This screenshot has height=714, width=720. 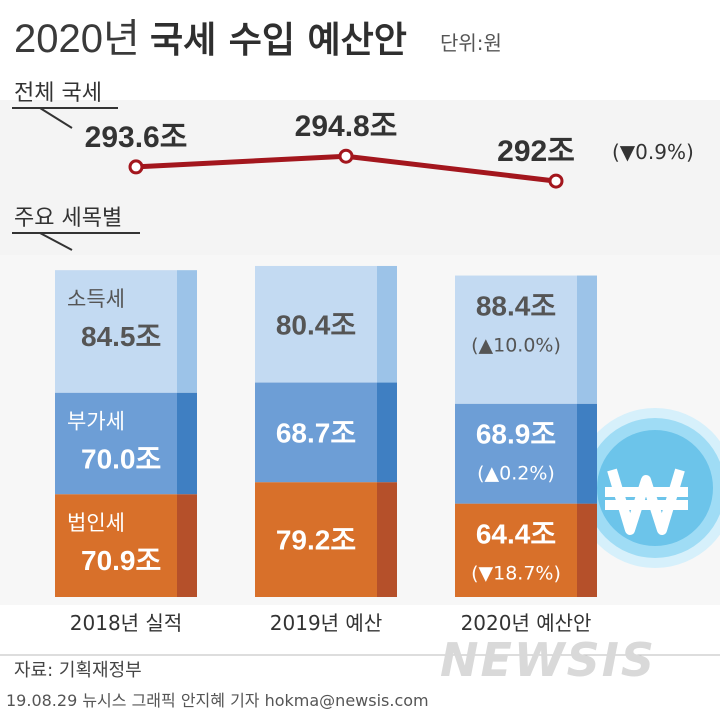 What do you see at coordinates (77, 39) in the screenshot?
I see `title-year: 2020년` at bounding box center [77, 39].